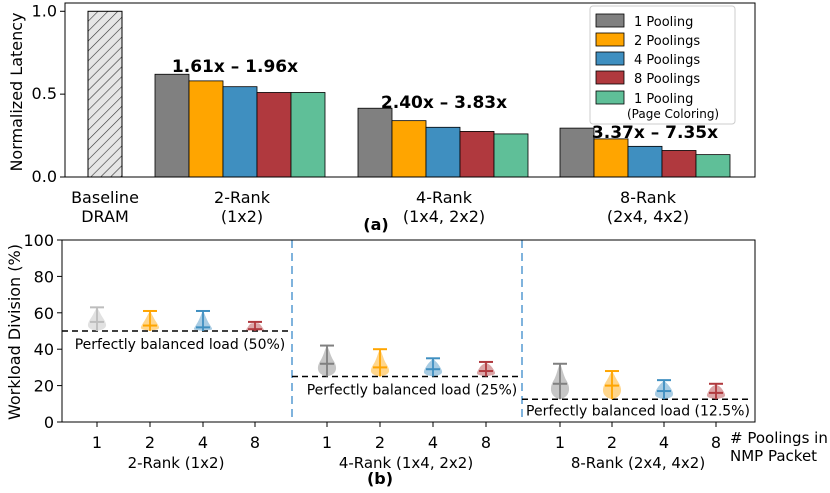 The width and height of the screenshot is (830, 493). I want to click on x-tick-label-group1-0: 1, so click(327, 442).